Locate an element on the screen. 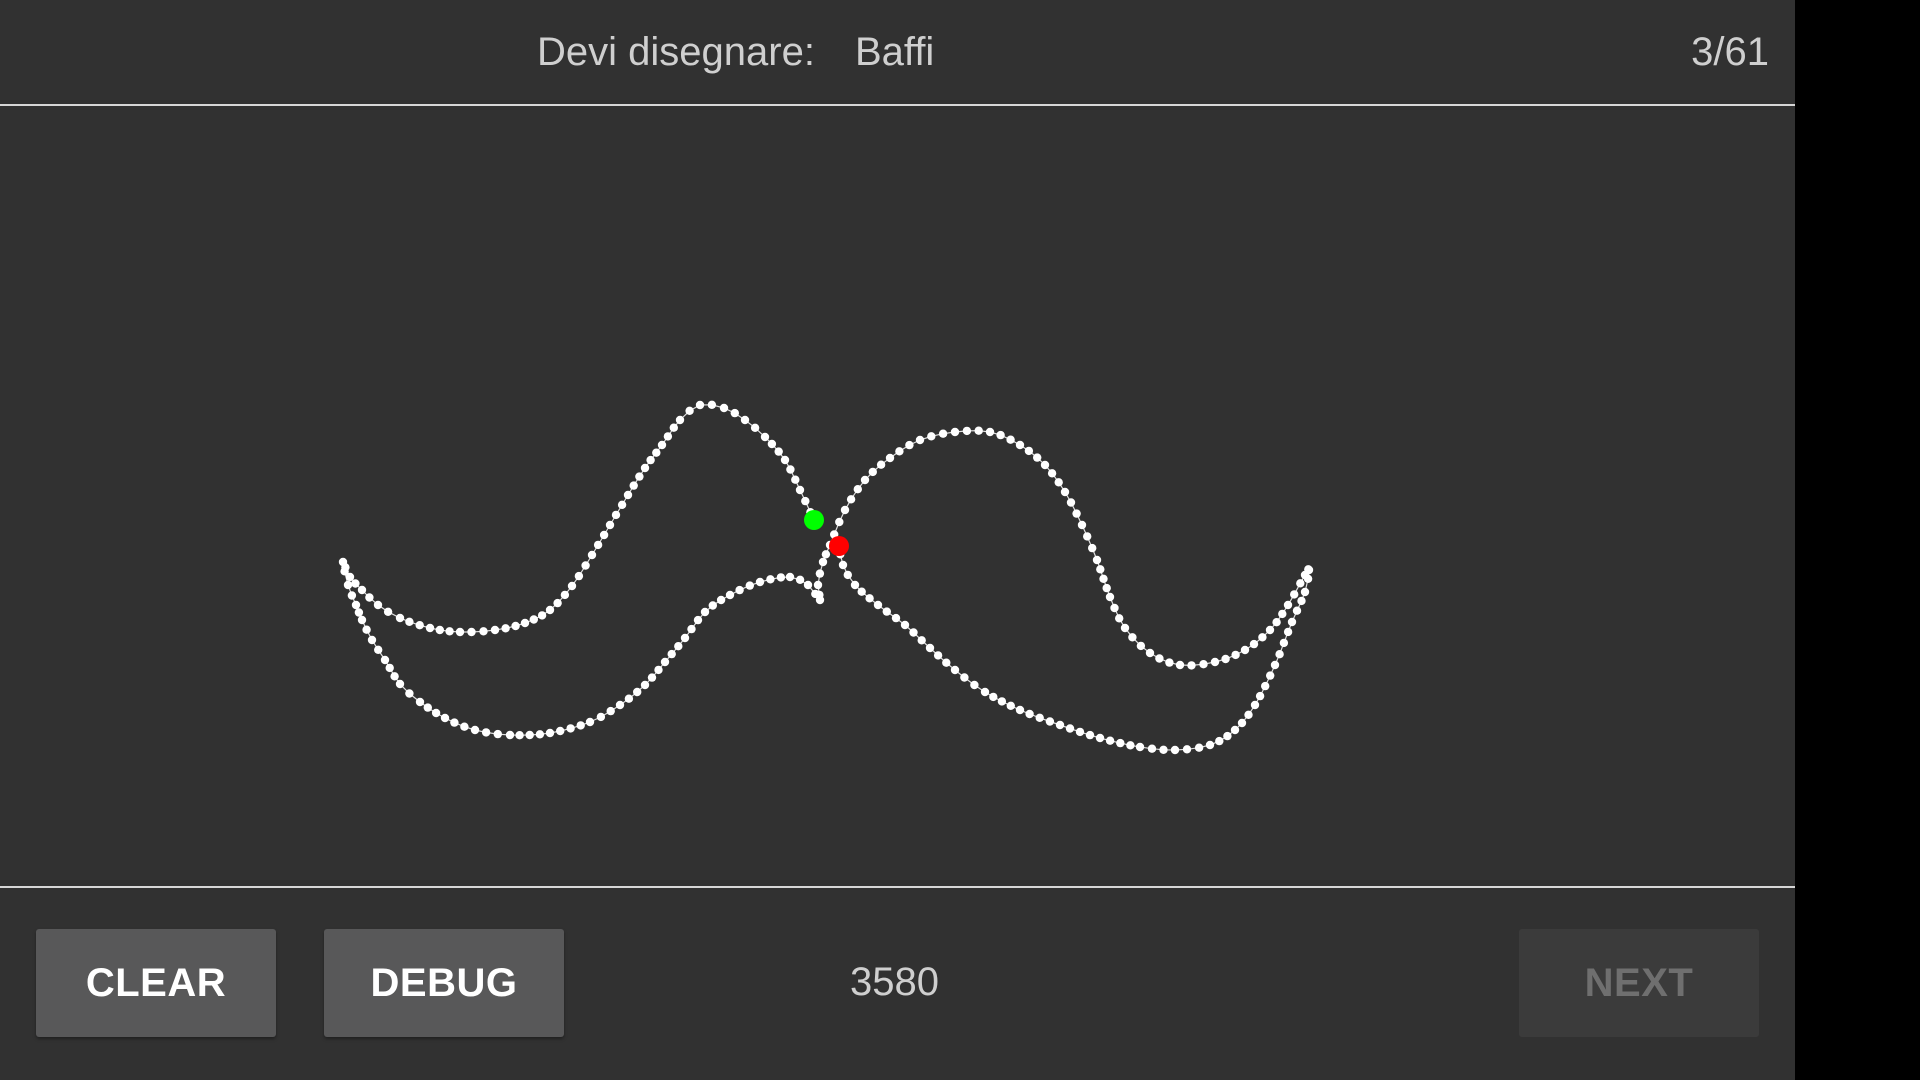 The width and height of the screenshot is (1920, 1080). navigation-strip is located at coordinates (1857, 540).